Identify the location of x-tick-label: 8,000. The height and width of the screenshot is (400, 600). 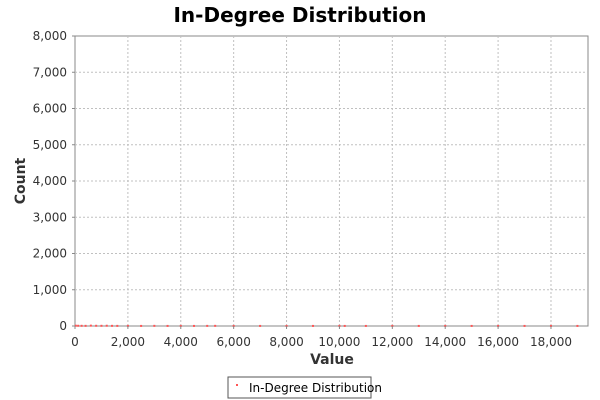
(286, 342).